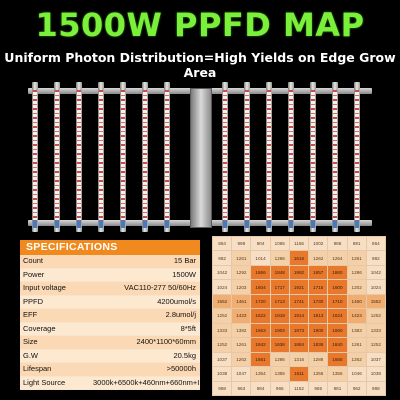 The height and width of the screenshot is (400, 400). Describe the element at coordinates (37, 368) in the screenshot. I see `spec-key: Lifespan` at that location.